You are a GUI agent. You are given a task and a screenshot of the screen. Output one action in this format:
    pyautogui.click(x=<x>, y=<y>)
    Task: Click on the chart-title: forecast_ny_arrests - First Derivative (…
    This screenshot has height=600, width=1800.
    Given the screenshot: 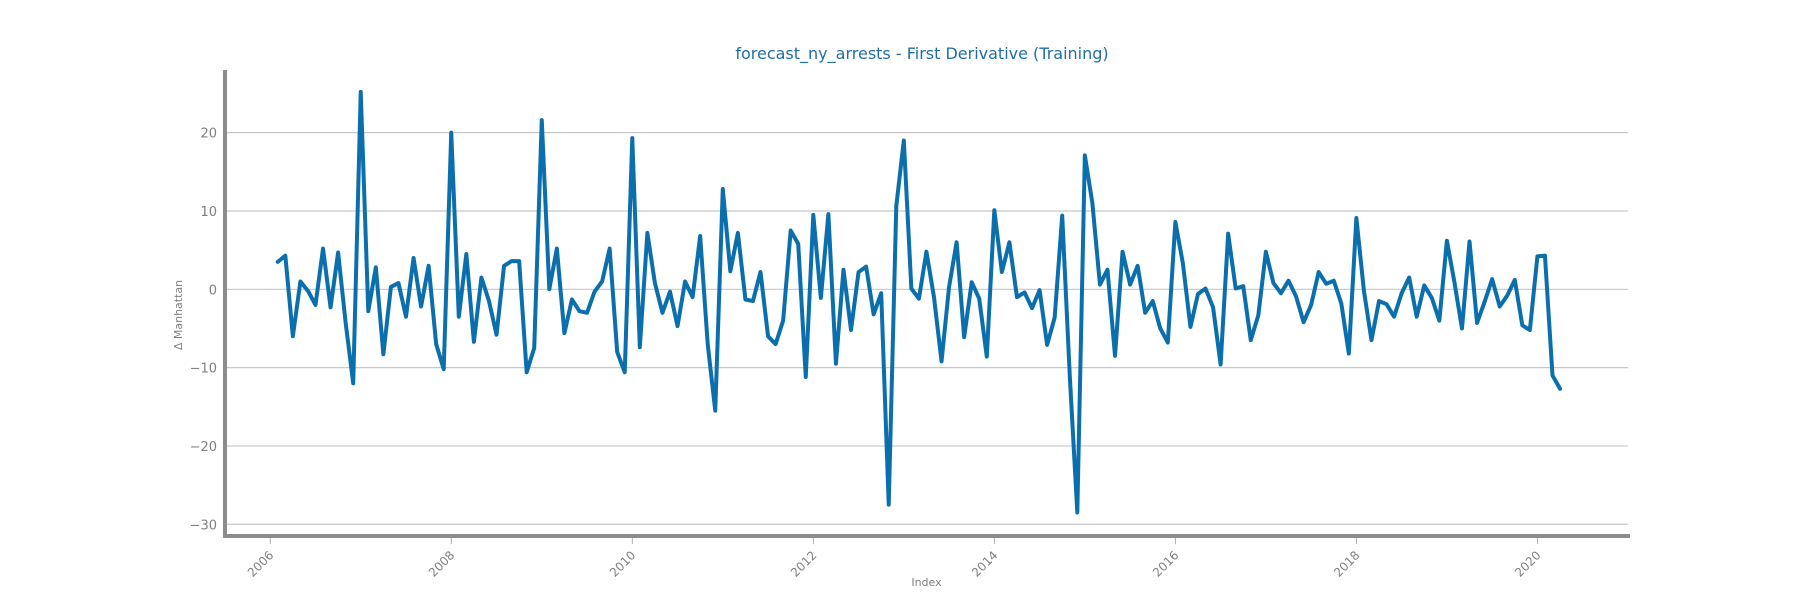 What is the action you would take?
    pyautogui.click(x=921, y=54)
    